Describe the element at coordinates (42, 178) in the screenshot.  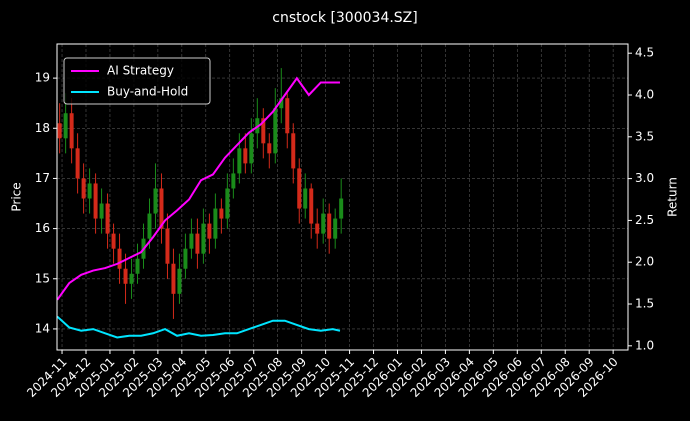
I see `y-tick-label: 17` at that location.